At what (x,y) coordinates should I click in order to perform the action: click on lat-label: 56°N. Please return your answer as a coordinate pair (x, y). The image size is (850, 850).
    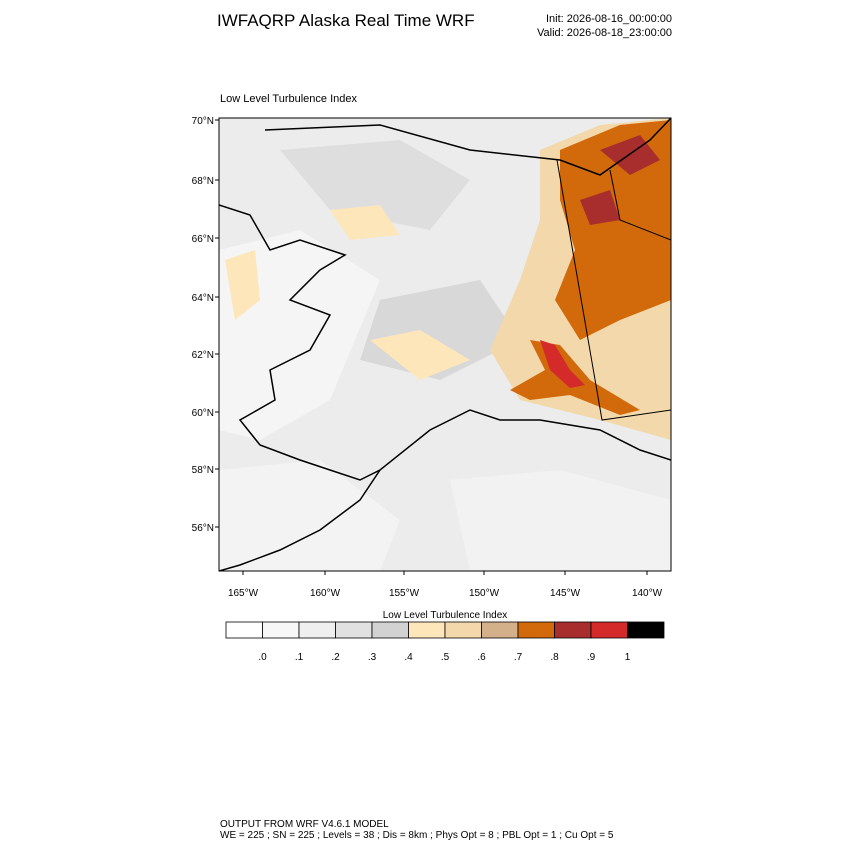
    Looking at the image, I should click on (203, 528).